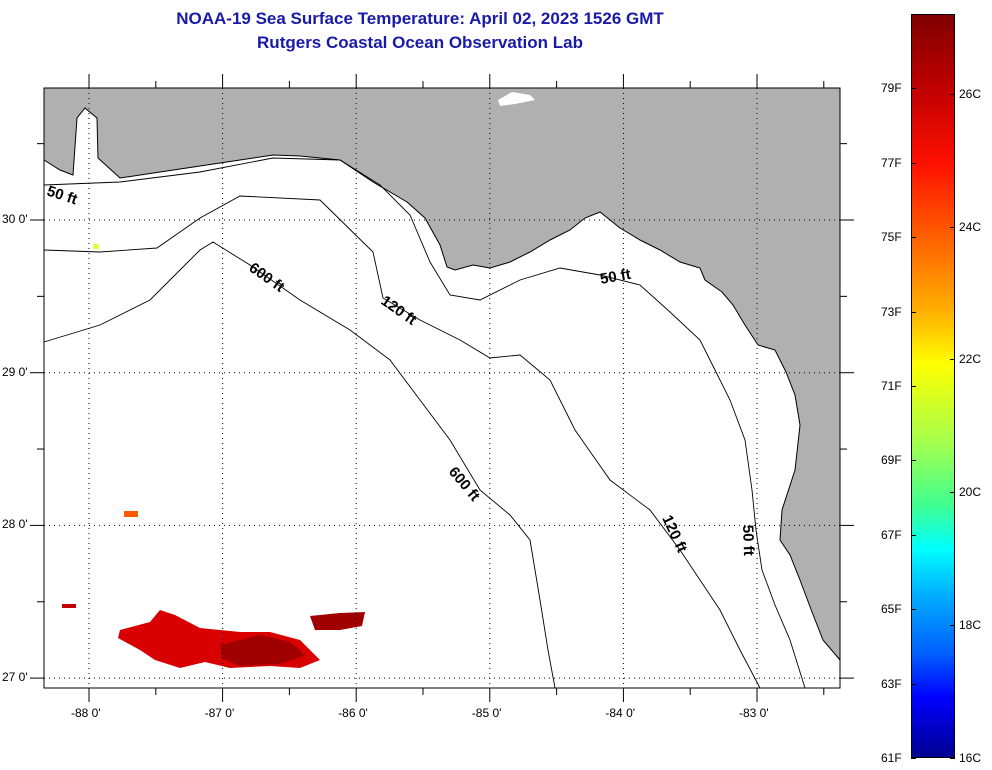 The height and width of the screenshot is (770, 992). I want to click on longitude-label: -84 0', so click(620, 713).